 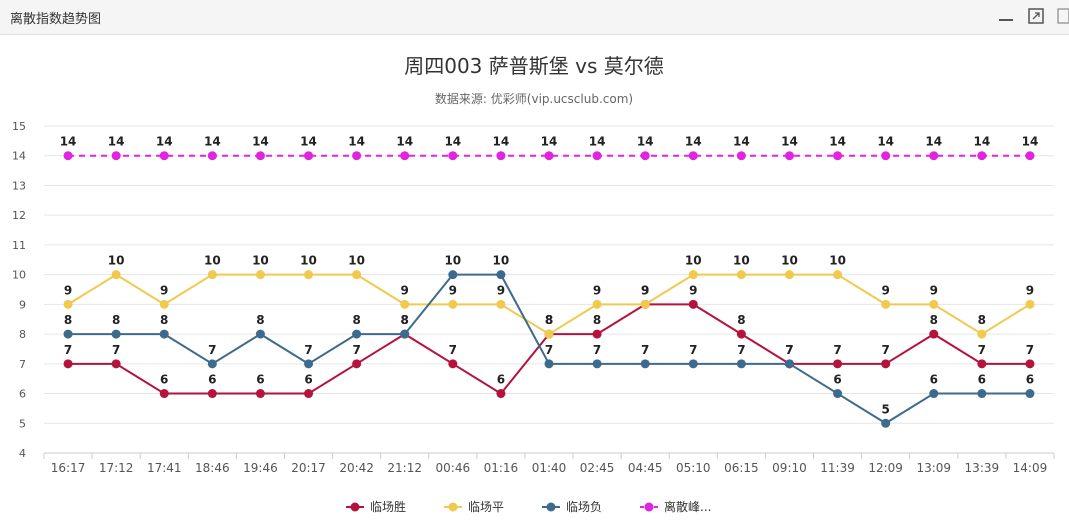 I want to click on data-label-lose: 10, so click(x=452, y=261).